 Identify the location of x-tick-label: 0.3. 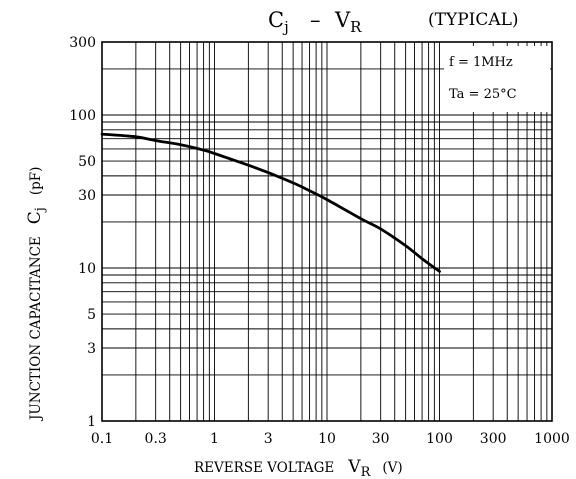
(156, 439).